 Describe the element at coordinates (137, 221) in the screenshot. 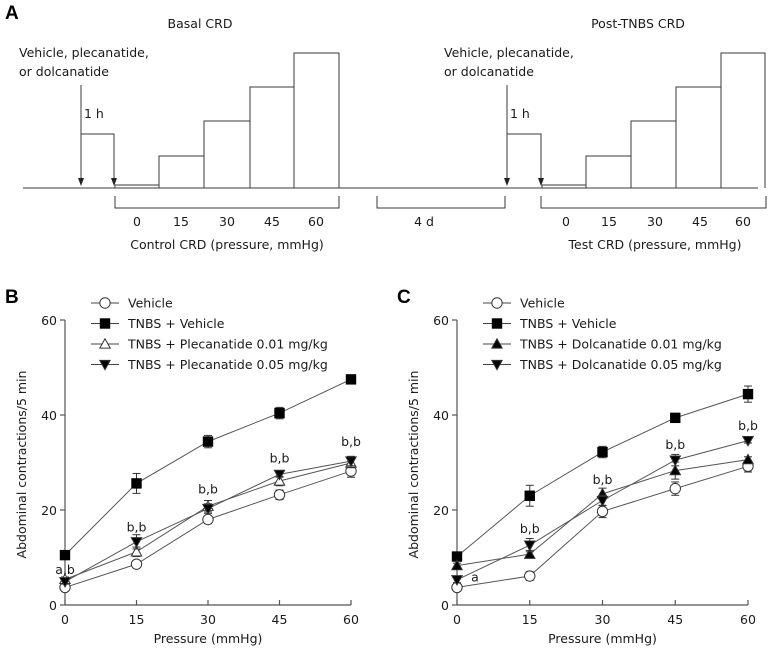

I see `basal-pressure-0: 0` at that location.